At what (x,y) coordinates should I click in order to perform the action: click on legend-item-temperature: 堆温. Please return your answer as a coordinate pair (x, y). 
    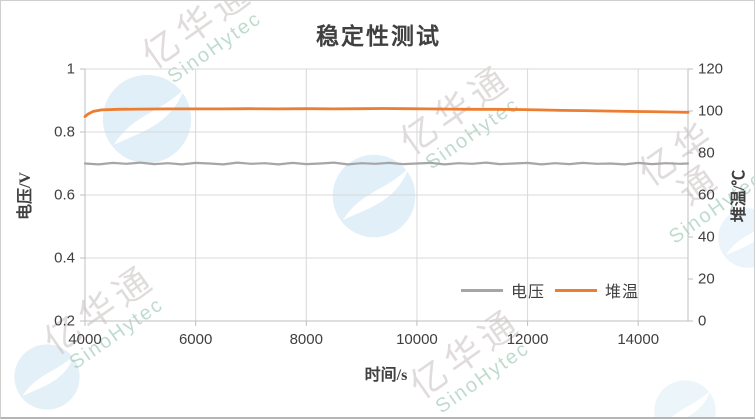
    Looking at the image, I should click on (597, 290).